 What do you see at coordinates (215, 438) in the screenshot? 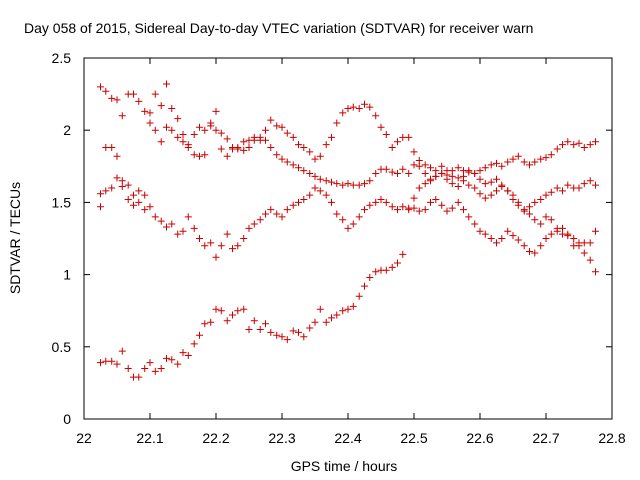
I see `x-tick-label: 22.2` at bounding box center [215, 438].